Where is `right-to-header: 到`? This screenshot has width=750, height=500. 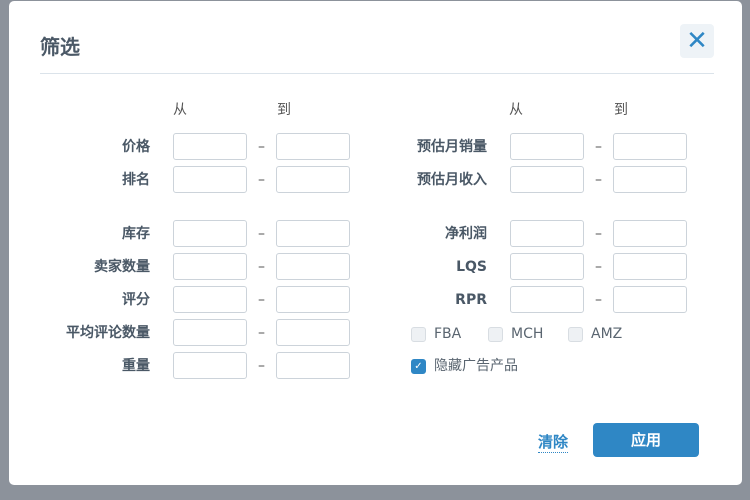 right-to-header: 到 is located at coordinates (621, 110).